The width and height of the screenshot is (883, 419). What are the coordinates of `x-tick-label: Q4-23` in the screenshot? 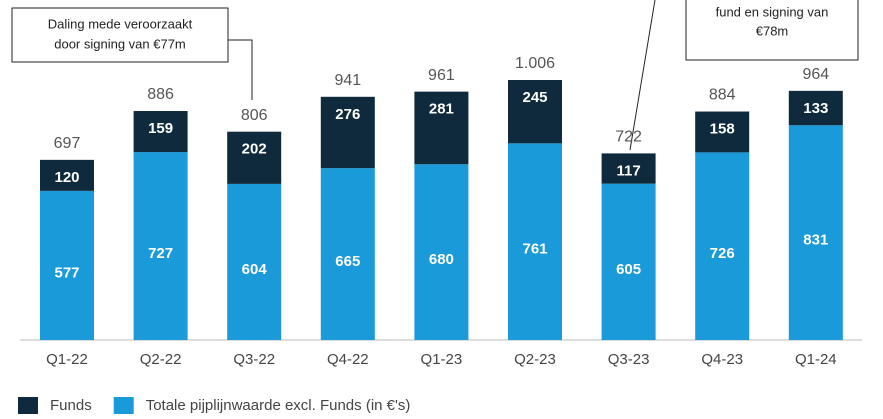 It's located at (722, 359).